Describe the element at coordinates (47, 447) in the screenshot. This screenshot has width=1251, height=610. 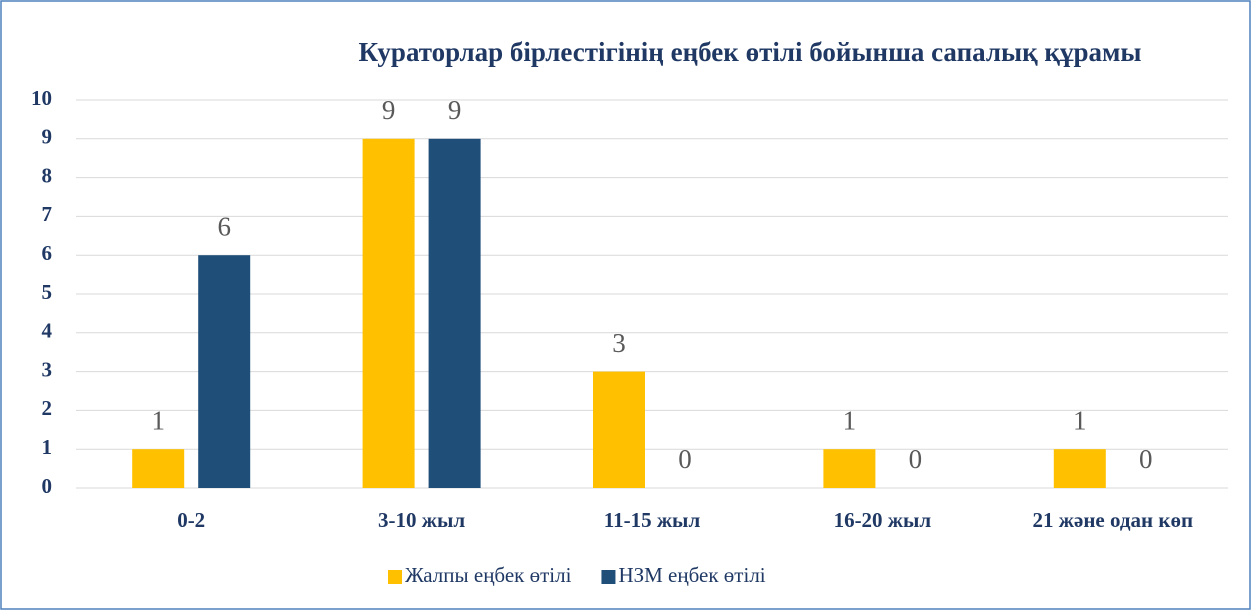
I see `y-tick-label: 1` at that location.